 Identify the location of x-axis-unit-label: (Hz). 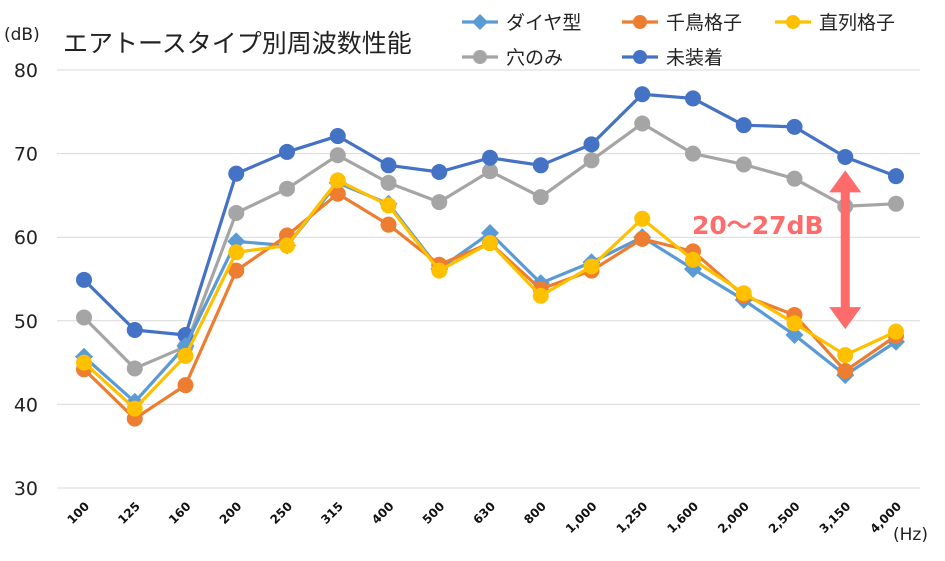
(910, 535).